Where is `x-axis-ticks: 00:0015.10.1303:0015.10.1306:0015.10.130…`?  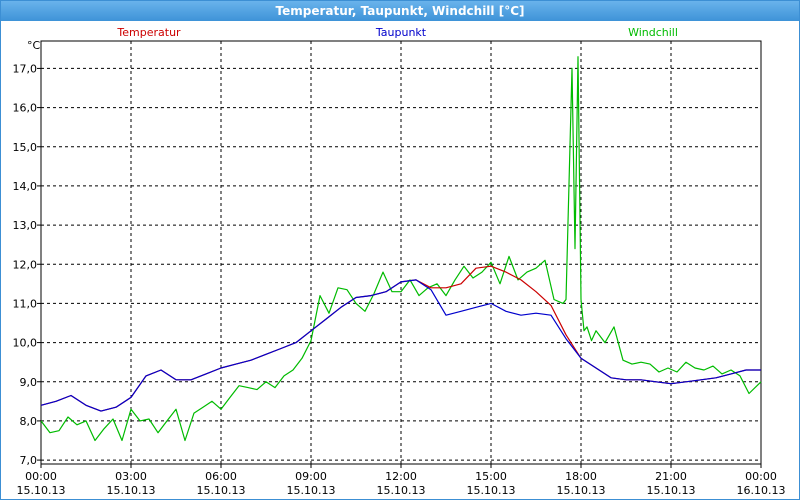
x-axis-ticks: 00:0015.10.1303:0015.10.1306:0015.10.130… is located at coordinates (401, 480).